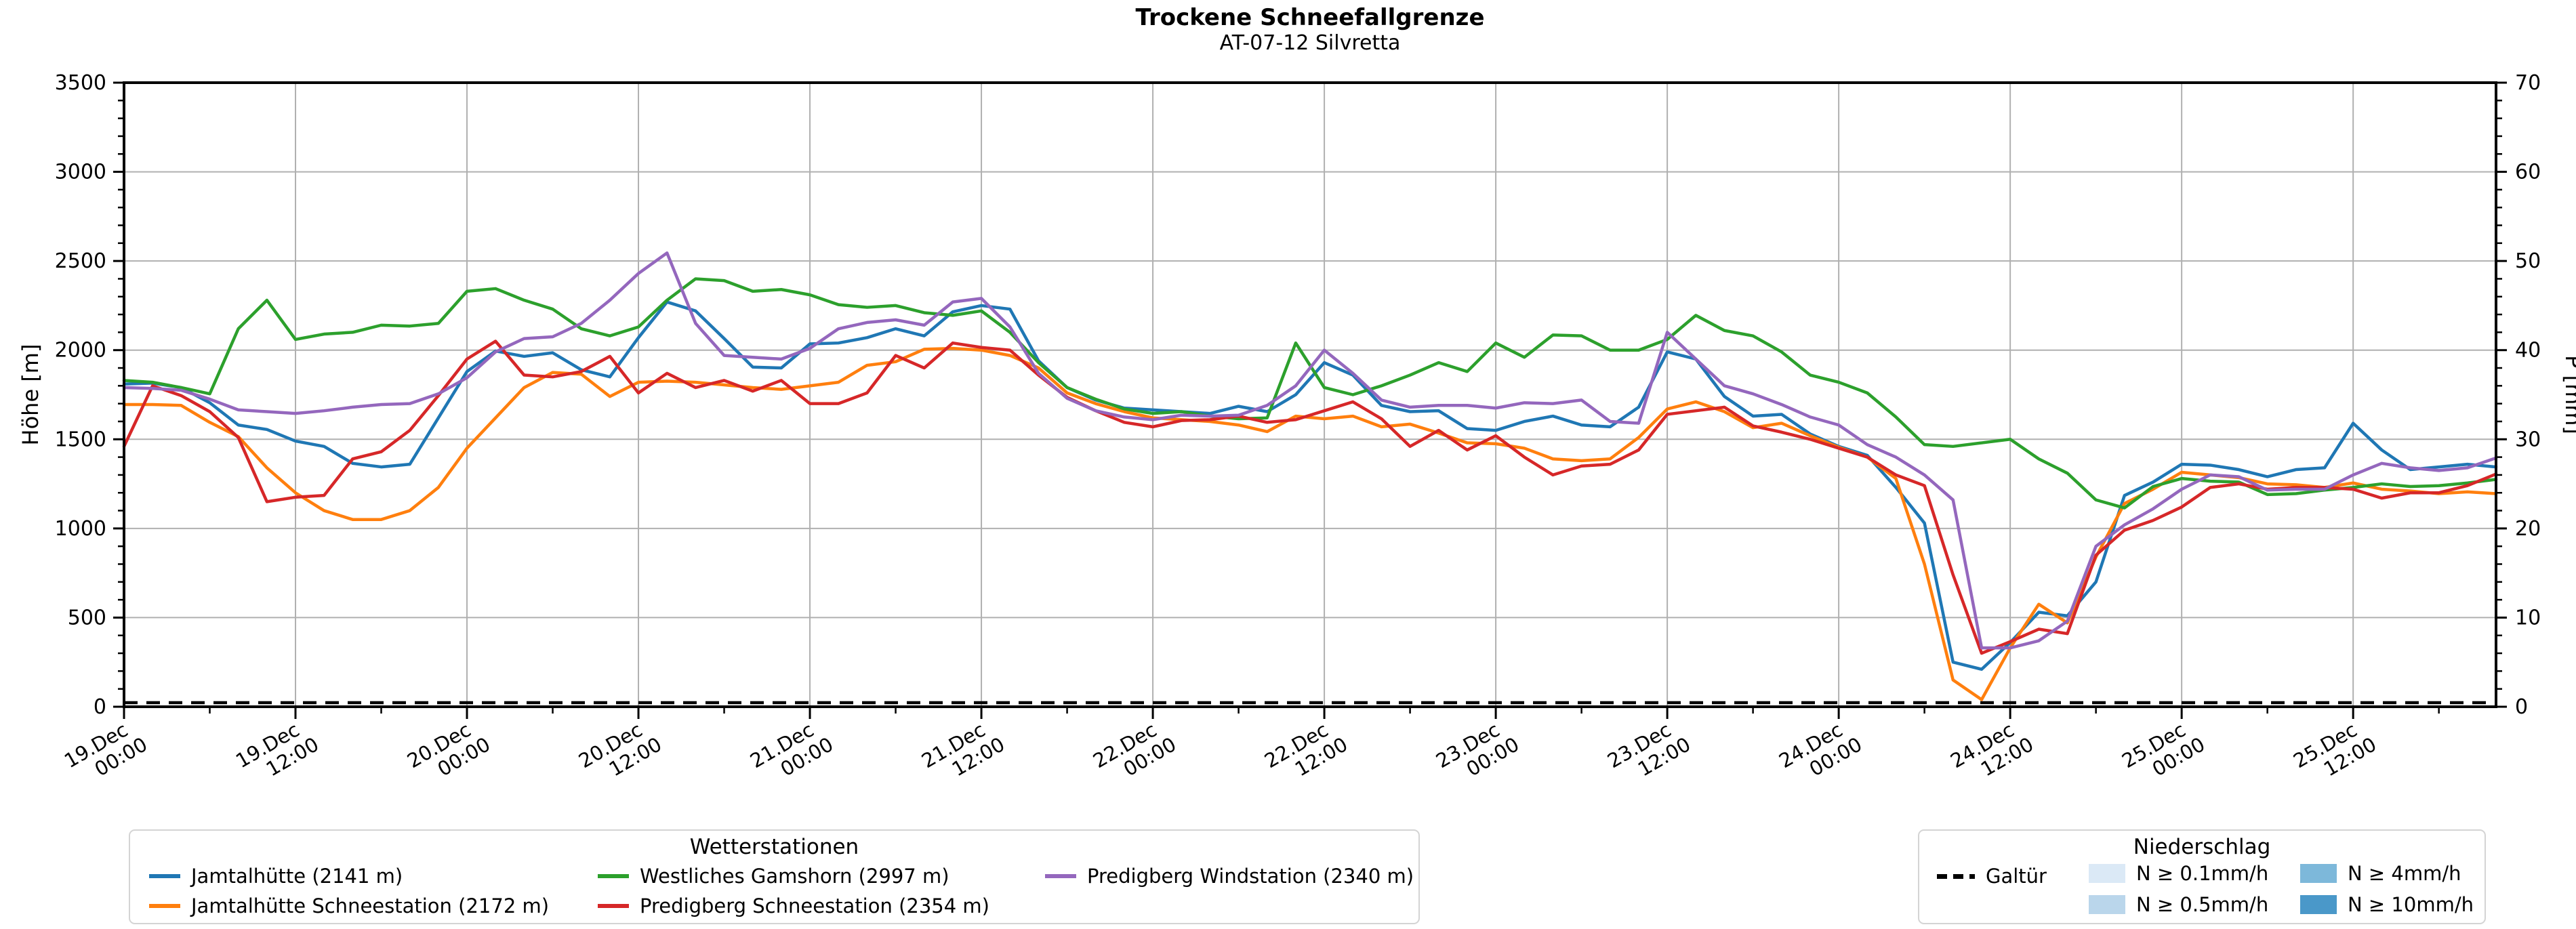 The image size is (2576, 929). Describe the element at coordinates (2568, 395) in the screenshot. I see `y-right-axis-label: P [mm]` at that location.